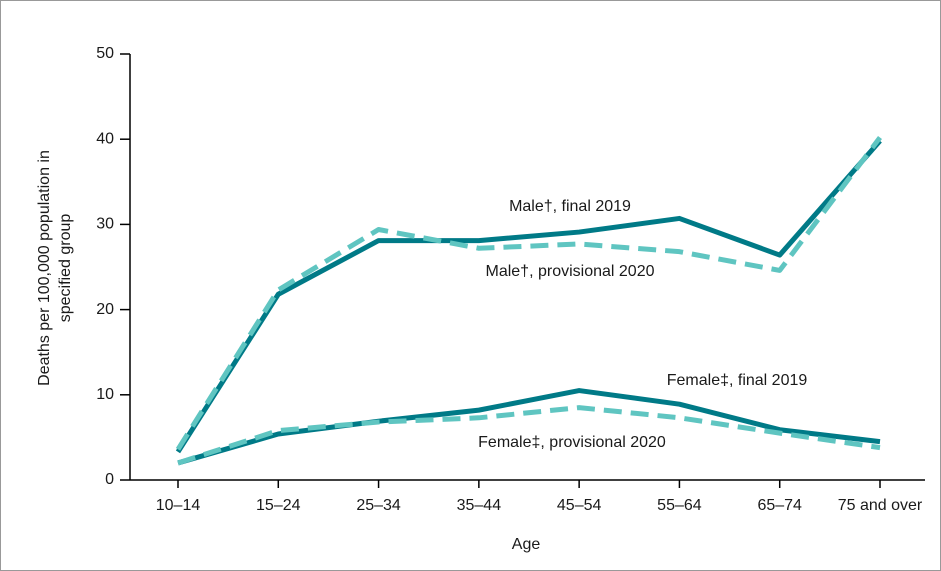 Image resolution: width=941 pixels, height=571 pixels. What do you see at coordinates (44, 268) in the screenshot?
I see `y-axis-label: Deaths per 100,000 population in` at bounding box center [44, 268].